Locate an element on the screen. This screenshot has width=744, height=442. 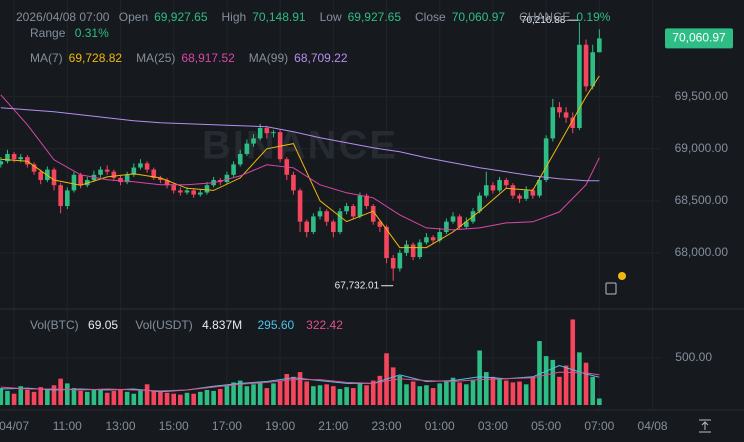
field-label: Low is located at coordinates (330, 17).